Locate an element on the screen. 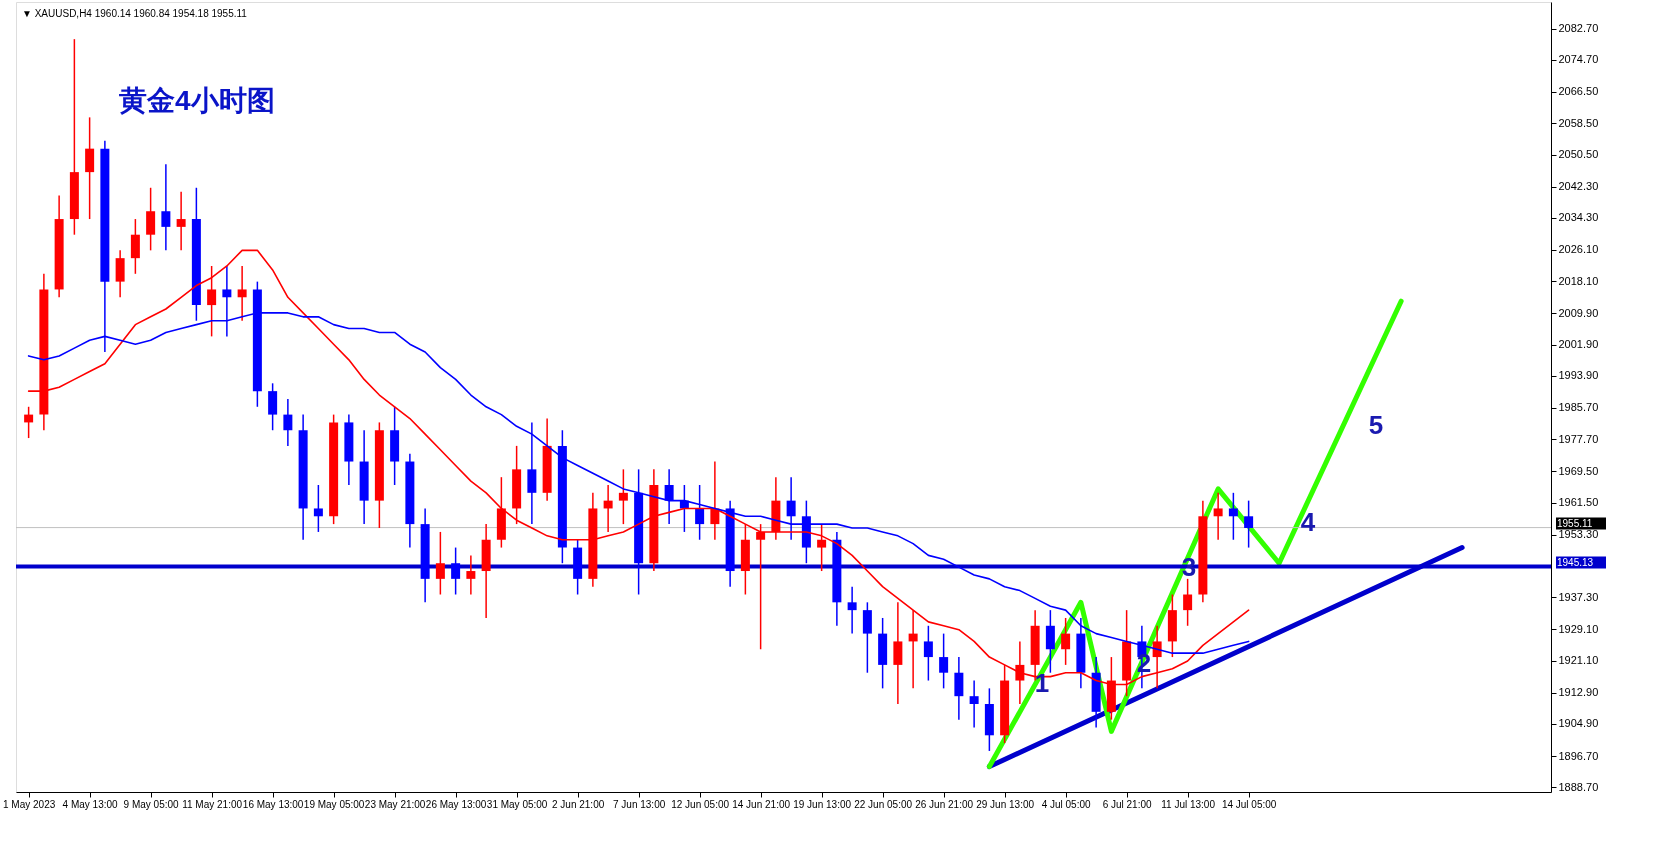 Image resolution: width=1680 pixels, height=844 pixels. x-tick-label: 4 Jul 05:00 is located at coordinates (1066, 804).